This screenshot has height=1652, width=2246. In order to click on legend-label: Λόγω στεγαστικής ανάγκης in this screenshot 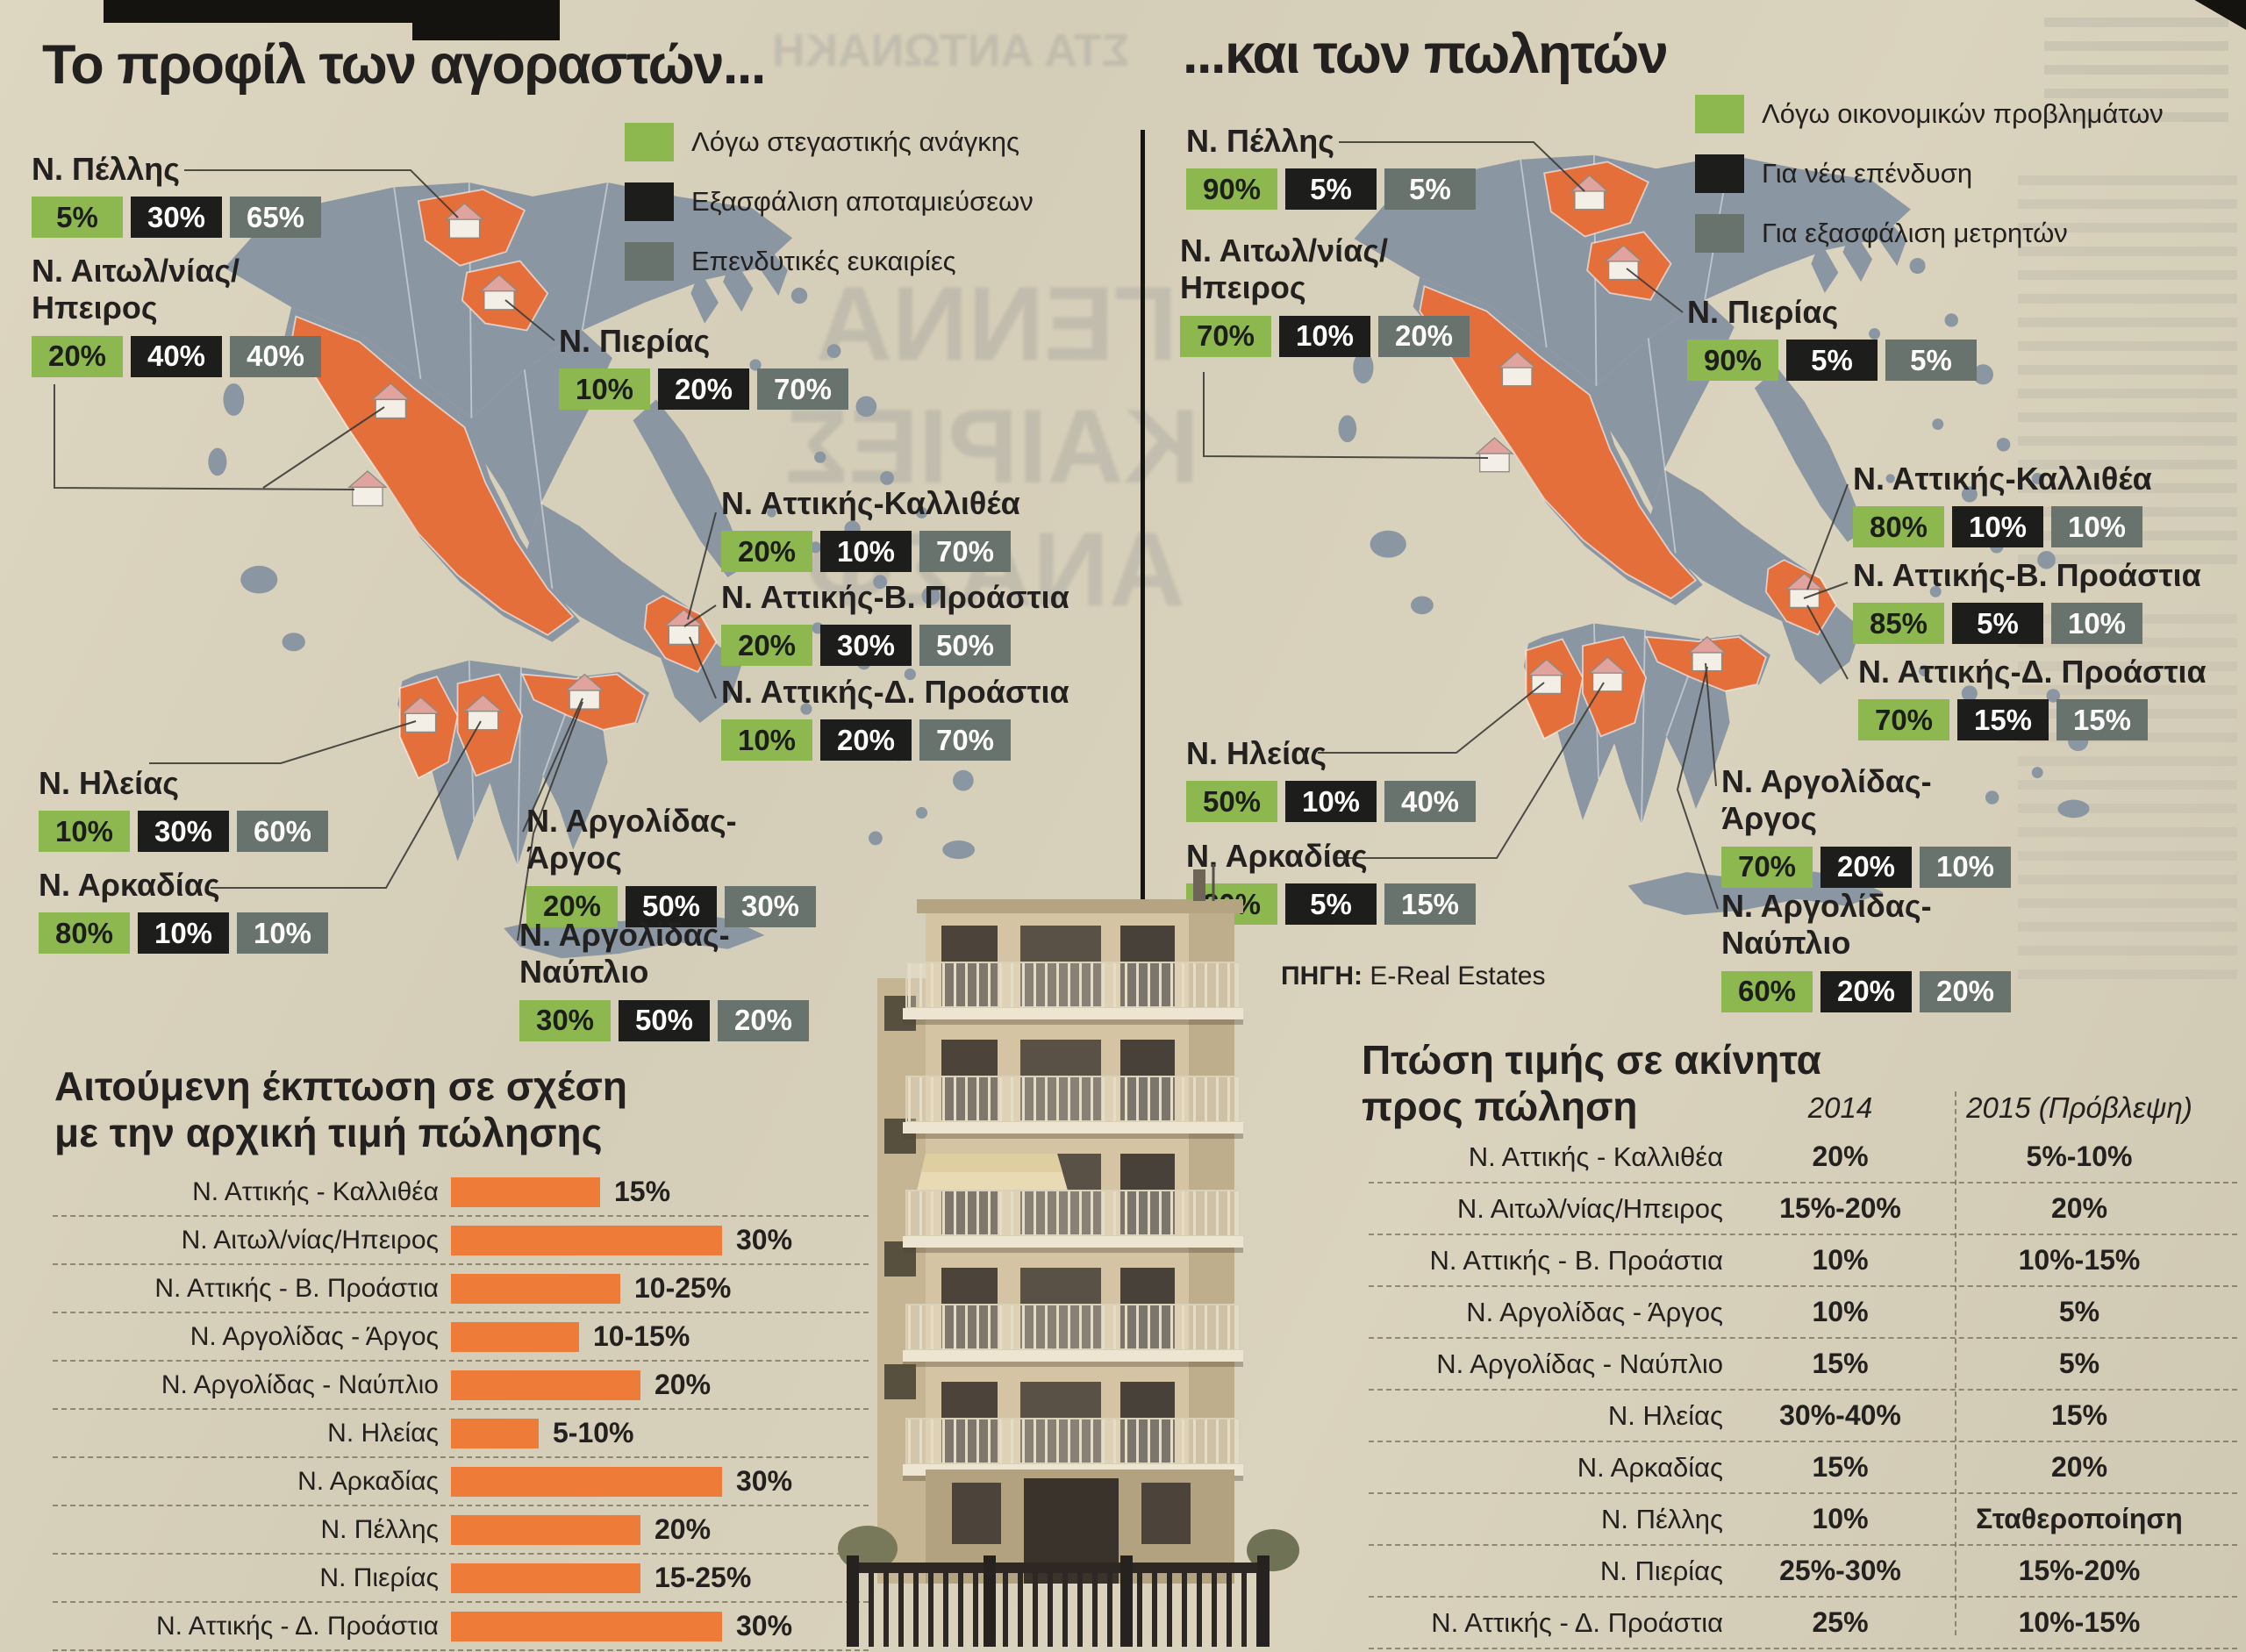, I will do `click(855, 142)`.